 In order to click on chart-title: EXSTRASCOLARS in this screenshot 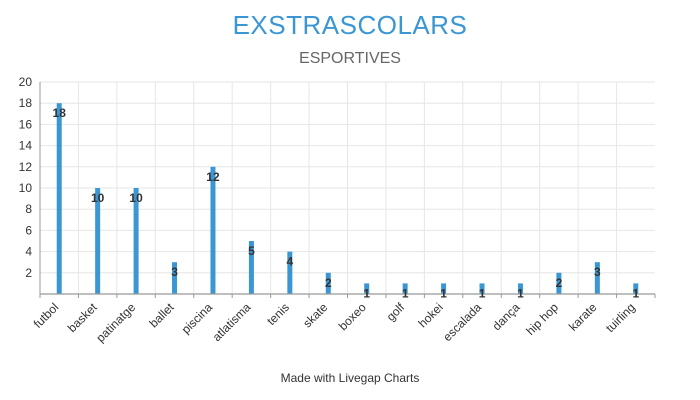, I will do `click(350, 25)`.